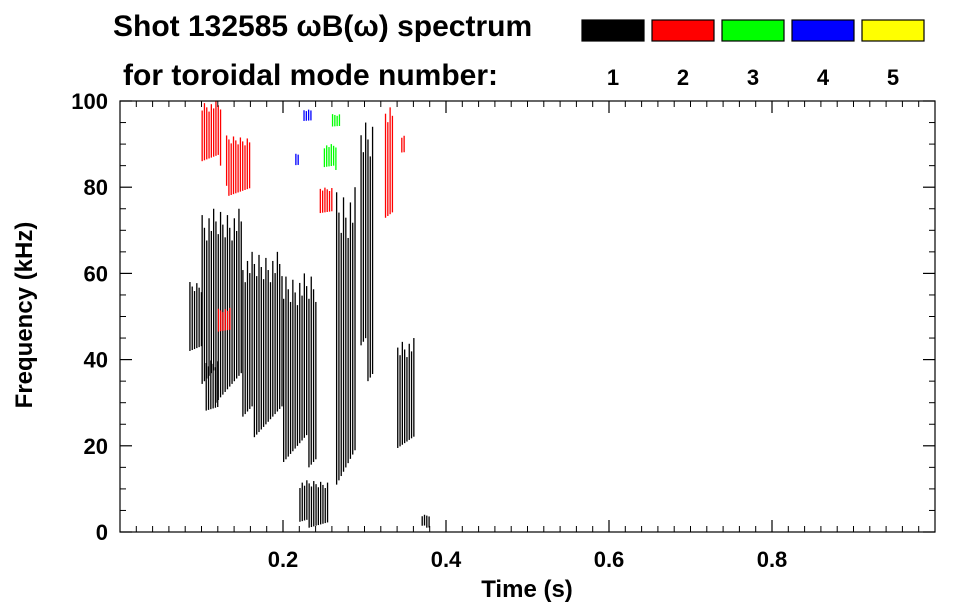 The image size is (963, 615). What do you see at coordinates (89, 101) in the screenshot?
I see `y-tick-label: 100` at bounding box center [89, 101].